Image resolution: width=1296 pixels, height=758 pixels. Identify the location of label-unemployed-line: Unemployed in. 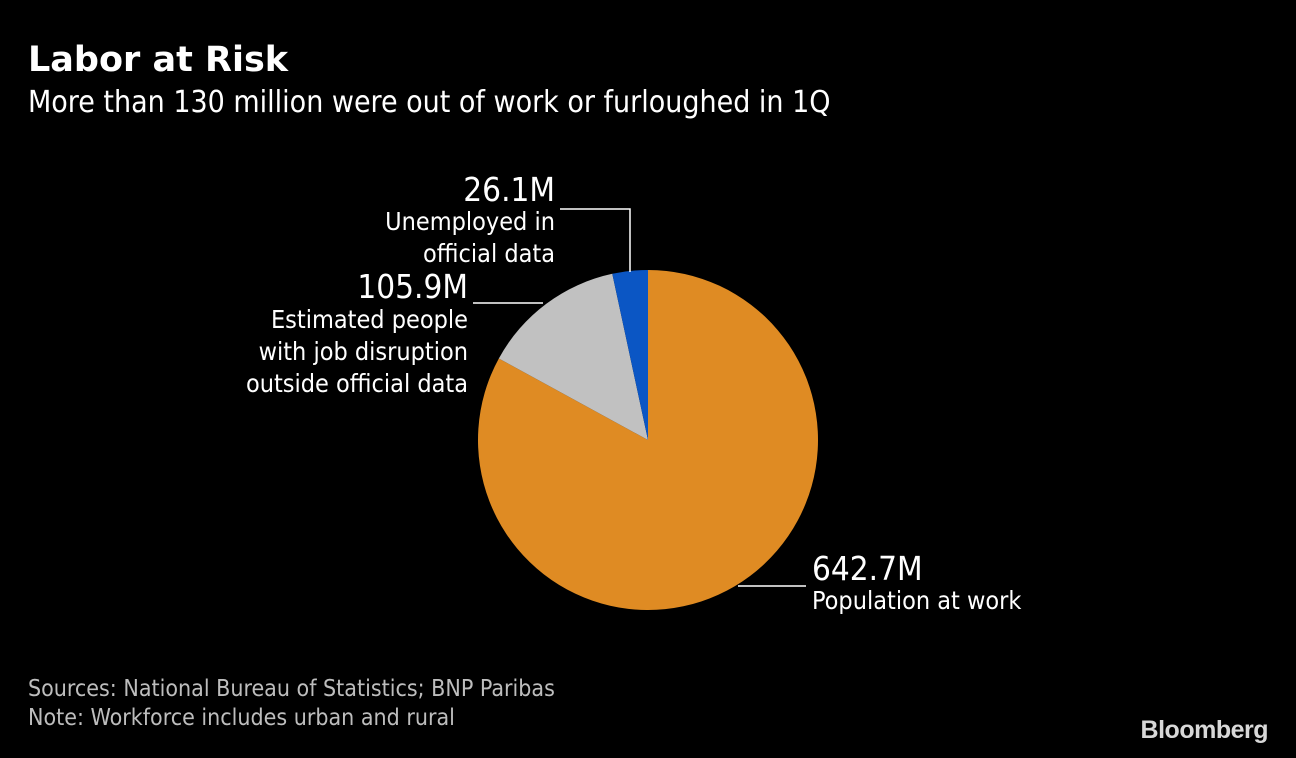
(470, 221).